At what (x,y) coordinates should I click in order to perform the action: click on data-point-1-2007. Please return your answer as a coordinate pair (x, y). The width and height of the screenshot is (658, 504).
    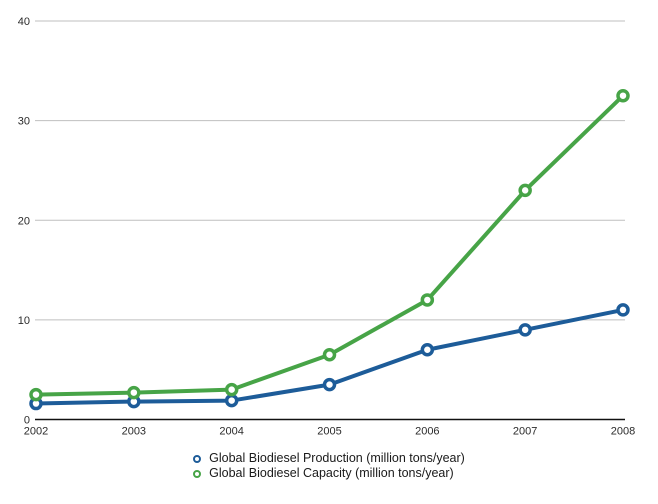
    Looking at the image, I should click on (525, 190).